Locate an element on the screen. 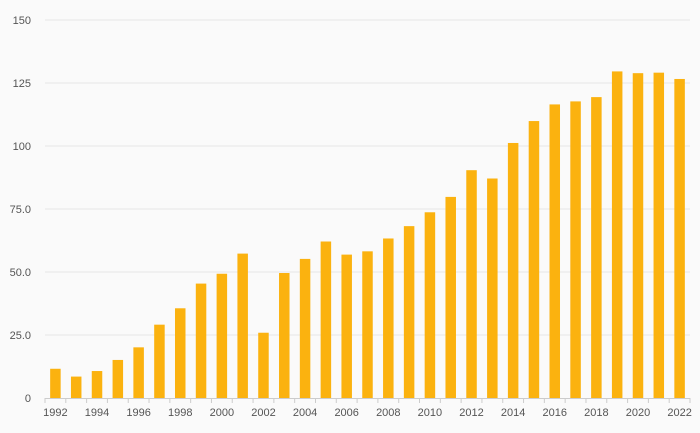 This screenshot has width=700, height=433. y-tick-label: 50.0 is located at coordinates (20, 273).